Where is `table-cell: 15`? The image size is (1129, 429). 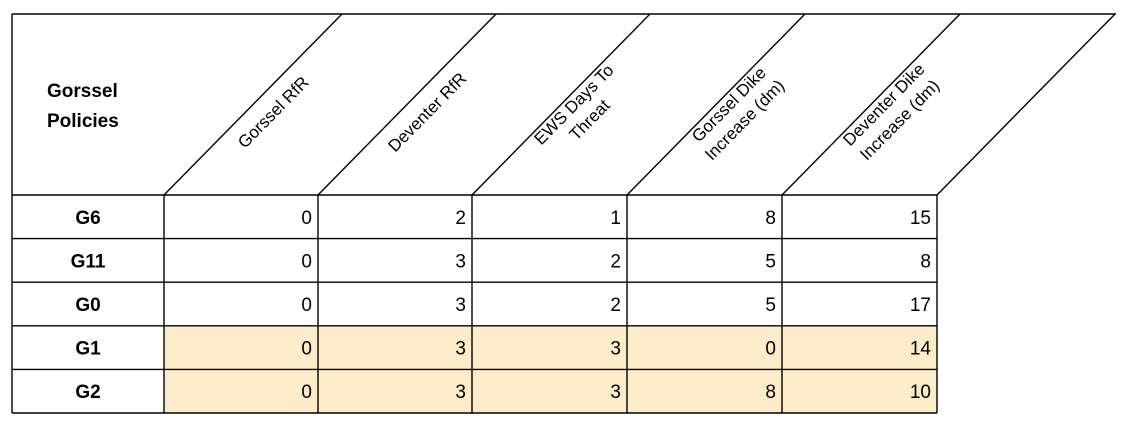 table-cell: 15 is located at coordinates (920, 218).